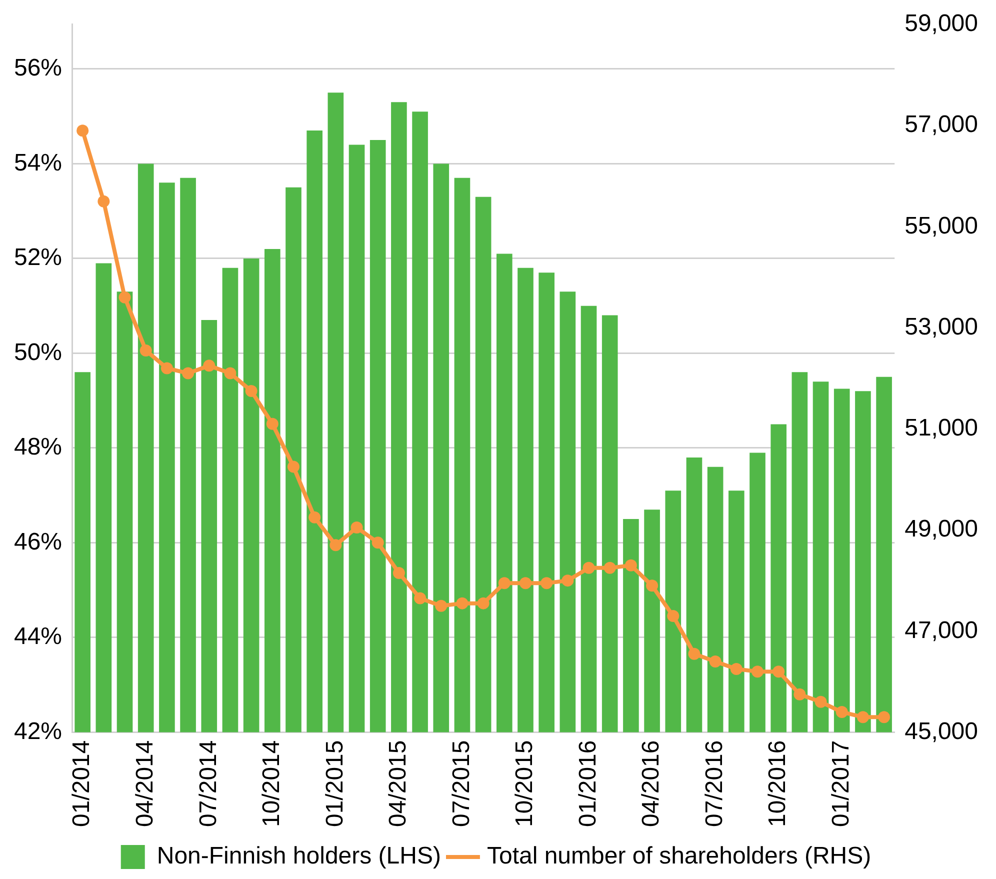 The width and height of the screenshot is (996, 879). Describe the element at coordinates (524, 784) in the screenshot. I see `x-tick-label: 10/2015` at that location.